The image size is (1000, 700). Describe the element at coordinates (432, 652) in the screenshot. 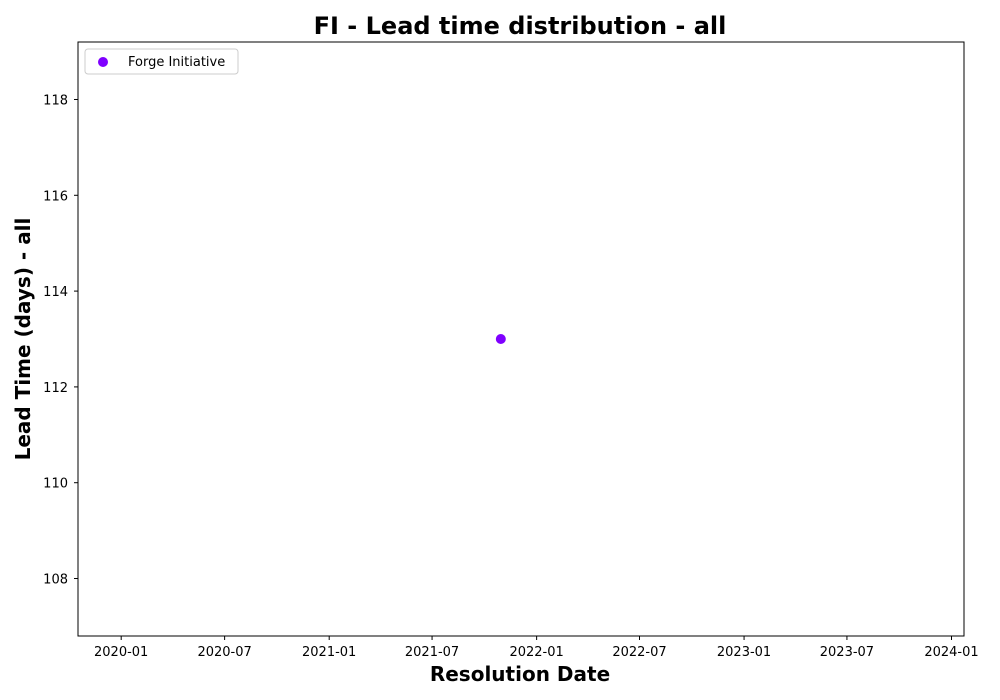

I see `x-tick-label: 2021-07` at that location.